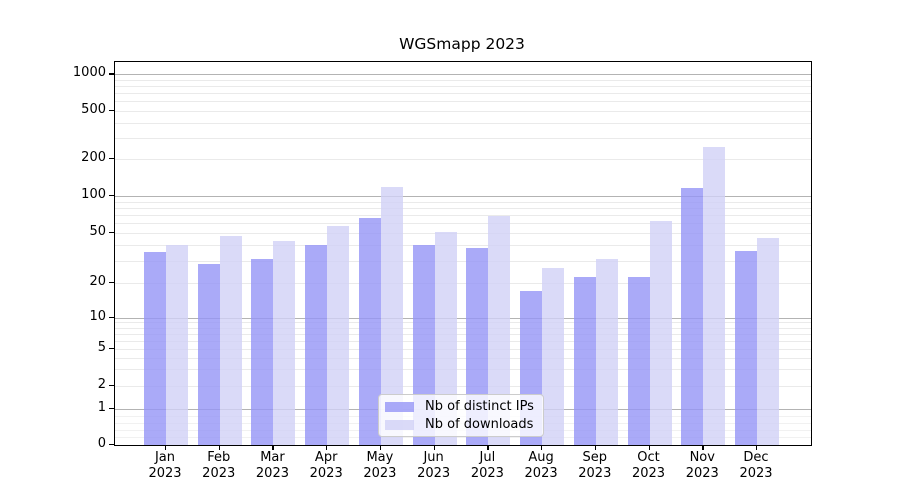 The image size is (900, 500). I want to click on legend-swatch-distinct-ips, so click(399, 406).